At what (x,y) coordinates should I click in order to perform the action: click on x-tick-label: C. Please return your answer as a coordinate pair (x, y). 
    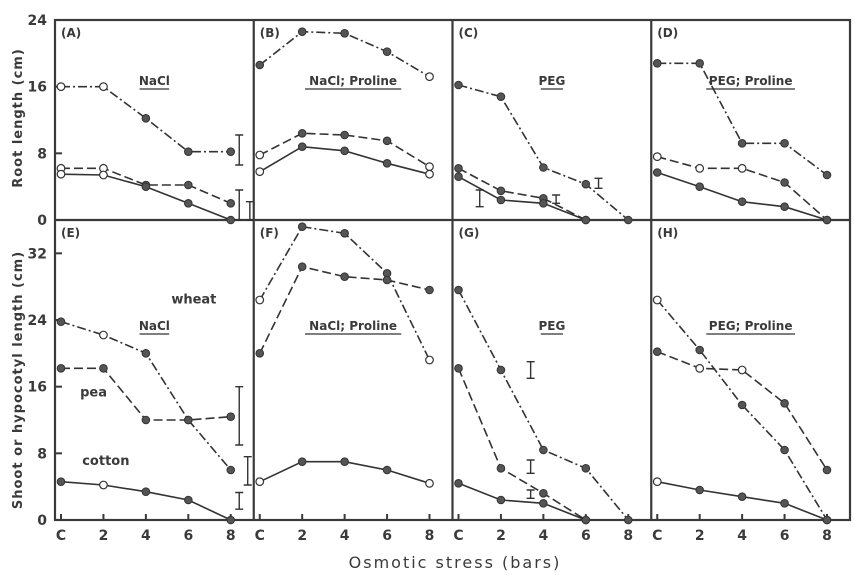
    Looking at the image, I should click on (657, 536).